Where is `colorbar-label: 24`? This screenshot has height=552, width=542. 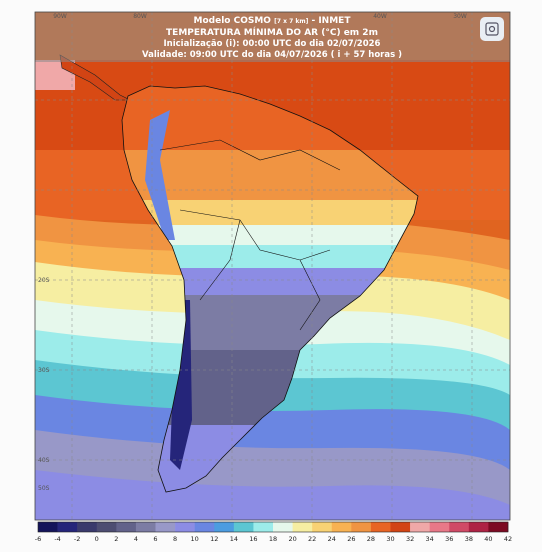
colorbar-label: 24 is located at coordinates (332, 539).